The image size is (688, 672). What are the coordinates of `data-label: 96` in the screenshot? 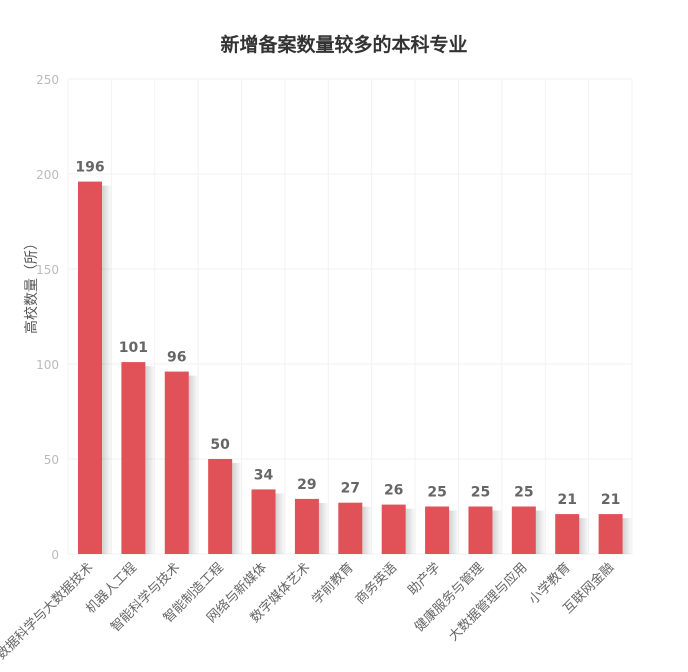 It's located at (176, 358).